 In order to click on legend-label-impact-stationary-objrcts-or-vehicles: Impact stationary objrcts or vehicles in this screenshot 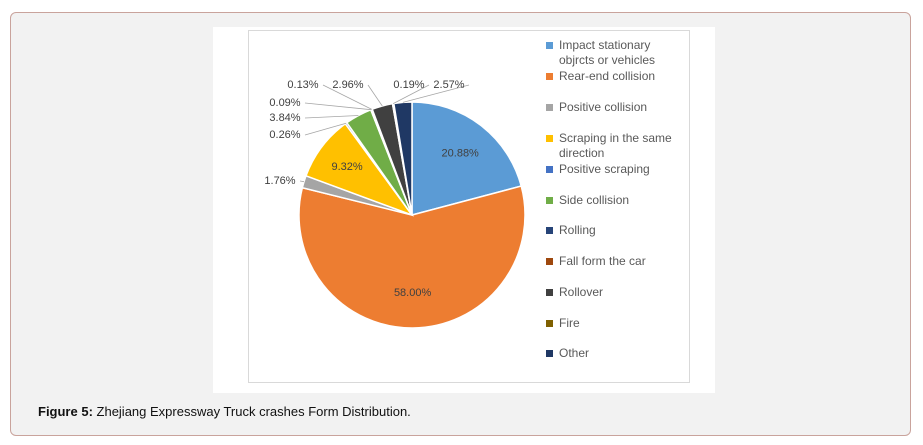, I will do `click(607, 52)`.